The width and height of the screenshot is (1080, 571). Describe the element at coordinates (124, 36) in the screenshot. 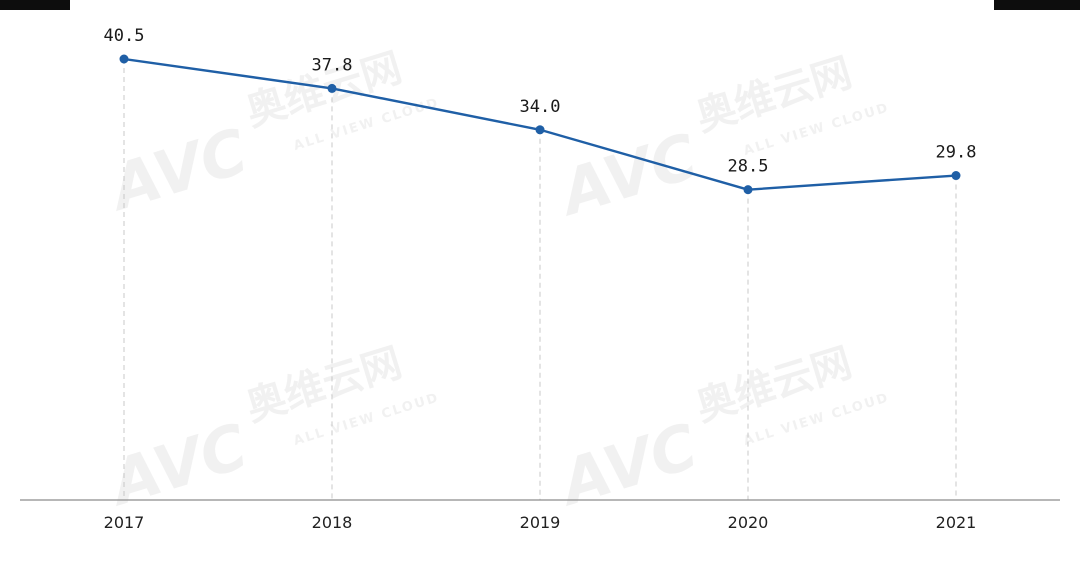

I see `data-label: 40.5` at that location.